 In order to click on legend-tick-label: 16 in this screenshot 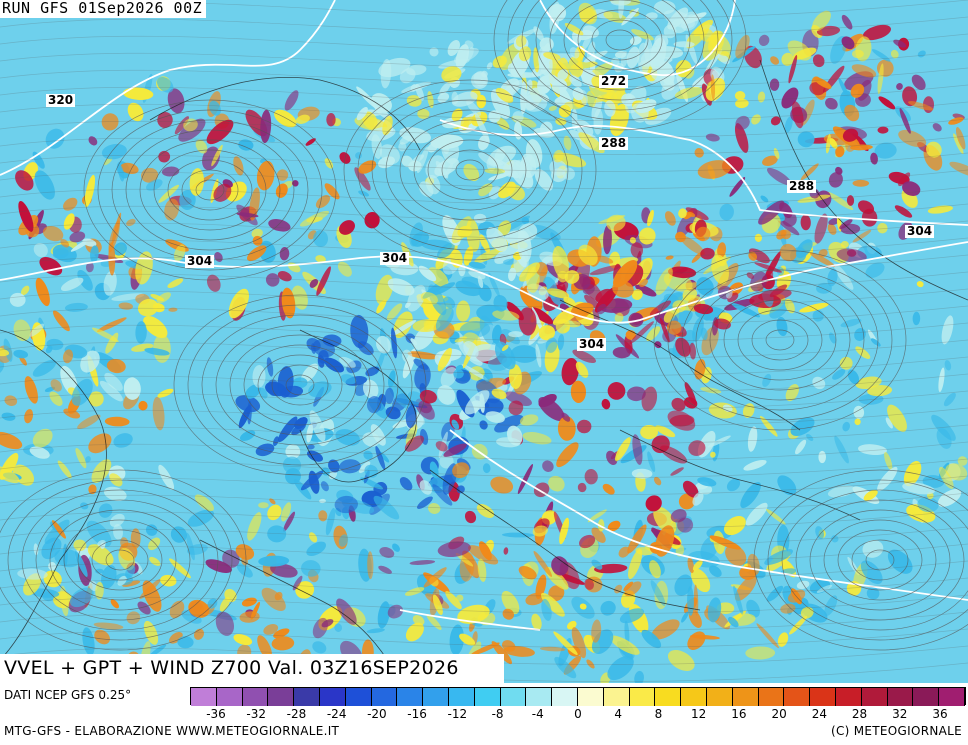, I will do `click(739, 714)`.